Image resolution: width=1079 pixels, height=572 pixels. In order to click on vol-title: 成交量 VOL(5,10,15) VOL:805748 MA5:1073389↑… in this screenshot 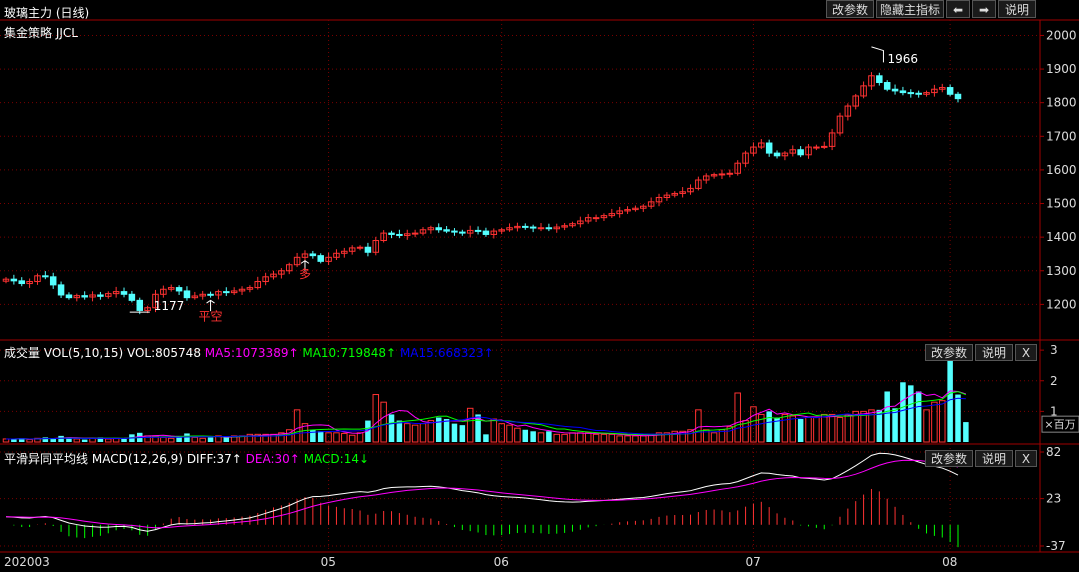, I will do `click(249, 352)`.